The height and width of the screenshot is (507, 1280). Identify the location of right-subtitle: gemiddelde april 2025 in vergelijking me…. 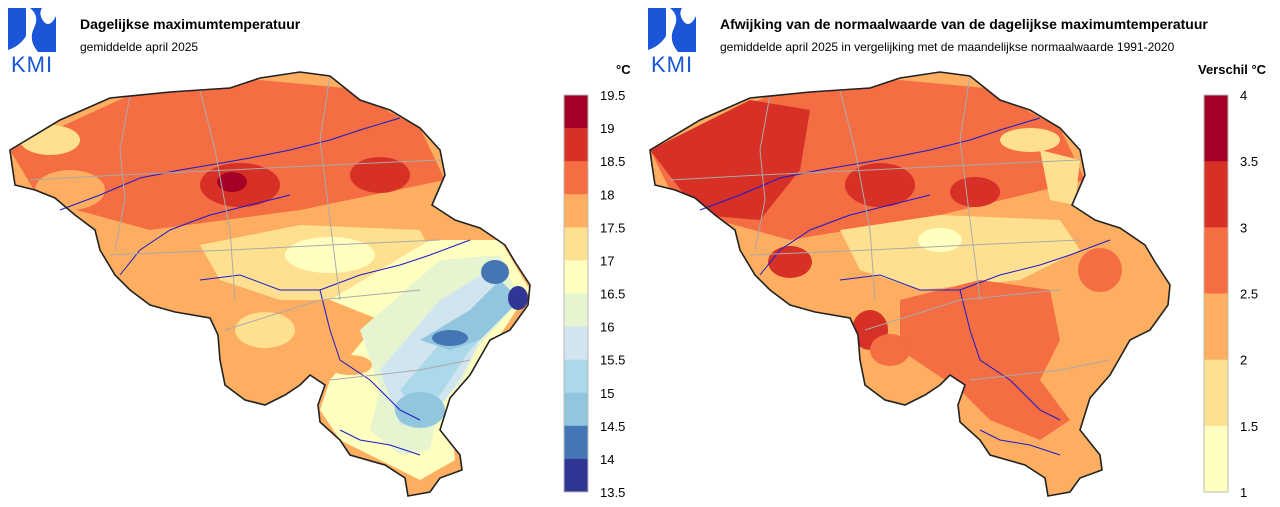
(947, 47).